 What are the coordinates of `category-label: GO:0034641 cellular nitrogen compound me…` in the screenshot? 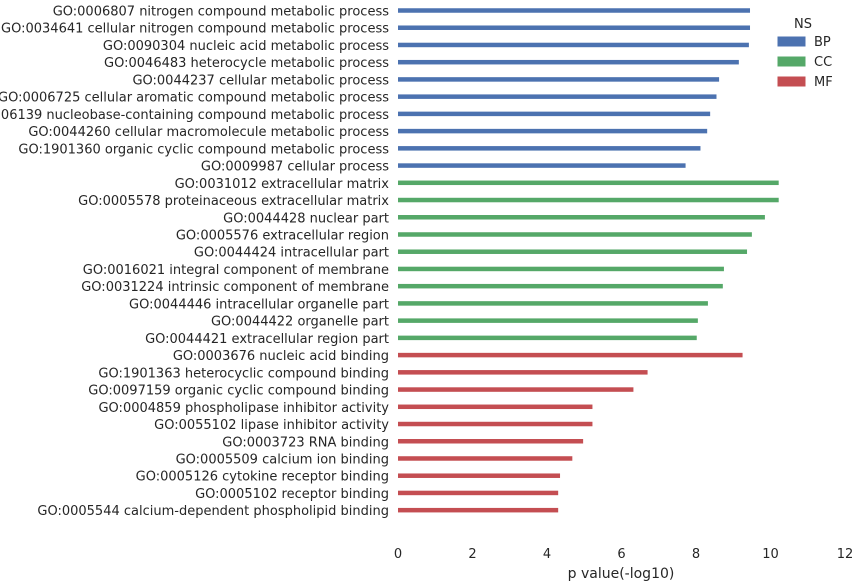 It's located at (195, 29).